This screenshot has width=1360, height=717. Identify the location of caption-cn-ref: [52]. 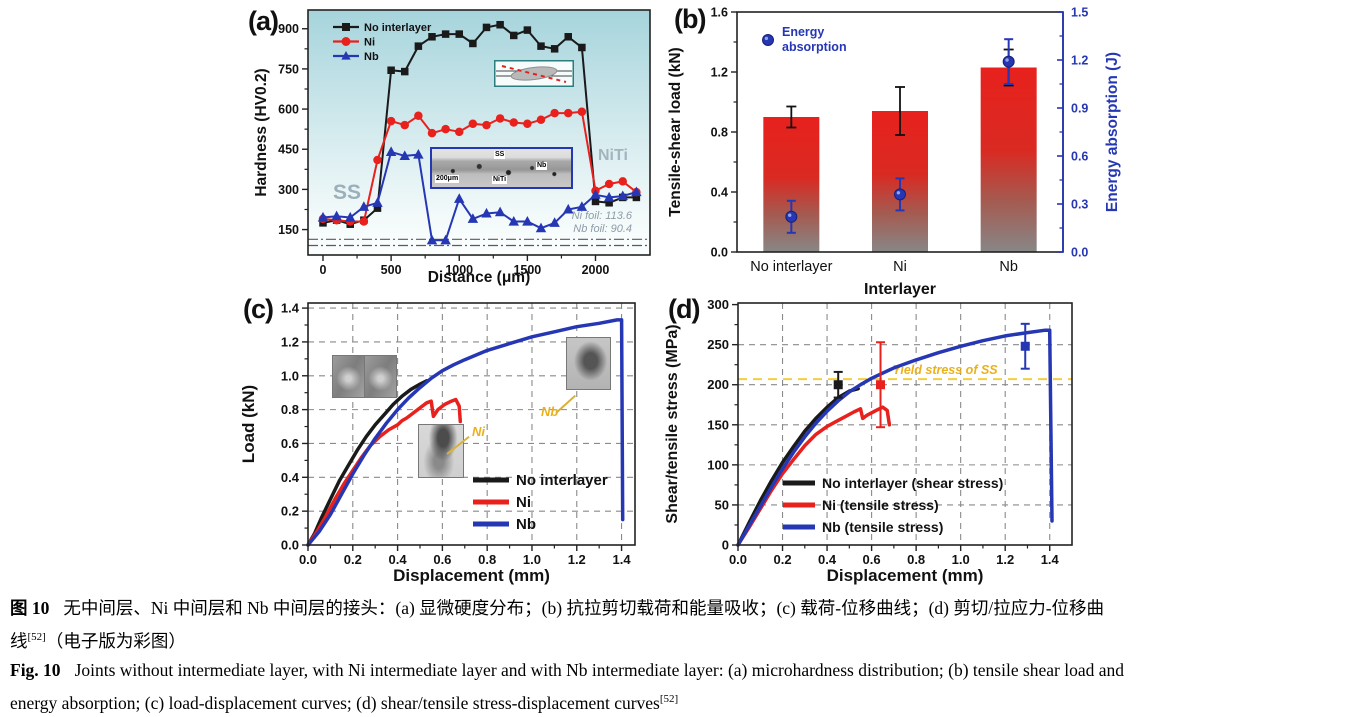
(36, 637).